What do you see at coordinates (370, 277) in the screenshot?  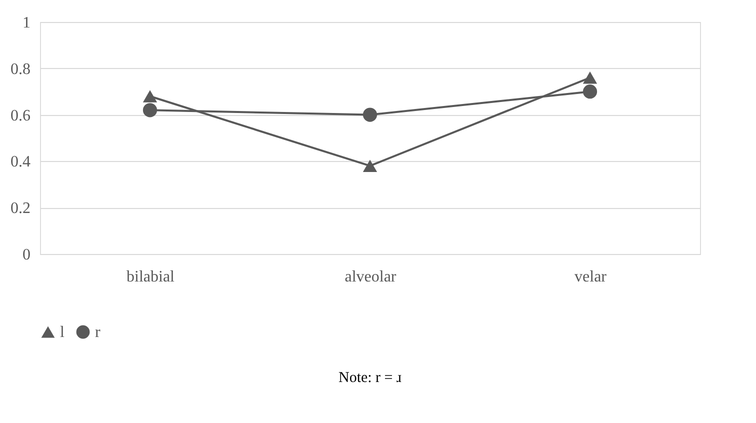 I see `x-tick-label: alveolar` at bounding box center [370, 277].